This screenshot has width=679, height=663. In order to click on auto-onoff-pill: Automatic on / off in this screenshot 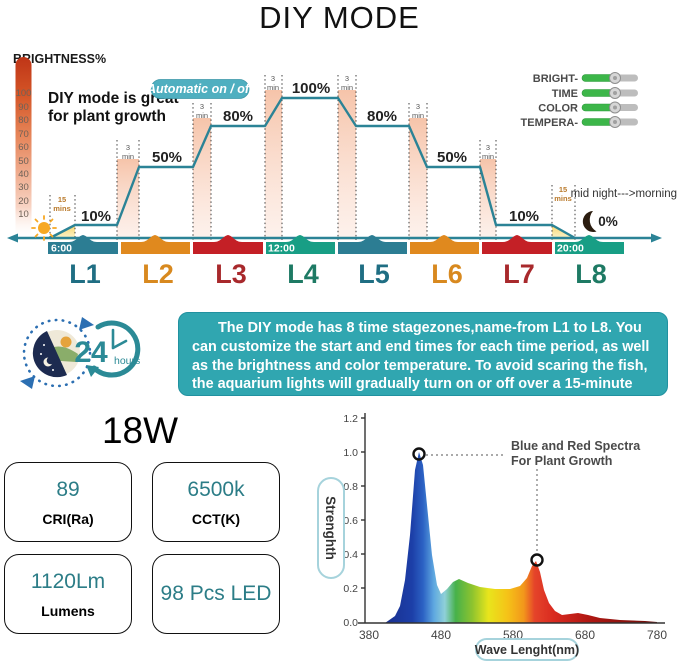, I will do `click(200, 89)`.